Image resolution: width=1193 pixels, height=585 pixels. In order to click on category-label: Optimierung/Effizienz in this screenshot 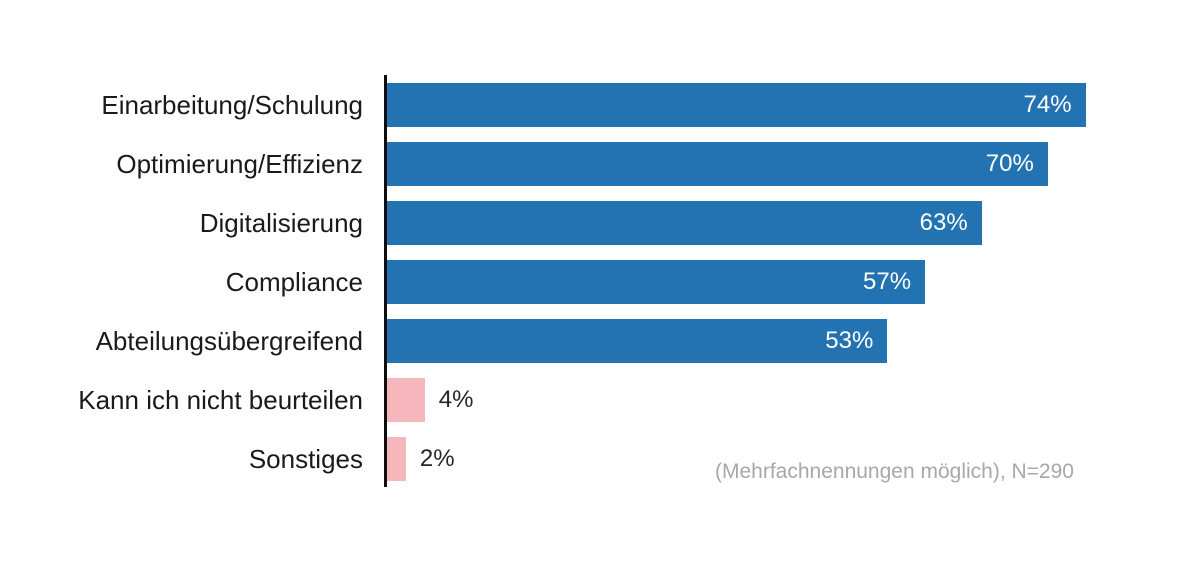, I will do `click(239, 163)`.